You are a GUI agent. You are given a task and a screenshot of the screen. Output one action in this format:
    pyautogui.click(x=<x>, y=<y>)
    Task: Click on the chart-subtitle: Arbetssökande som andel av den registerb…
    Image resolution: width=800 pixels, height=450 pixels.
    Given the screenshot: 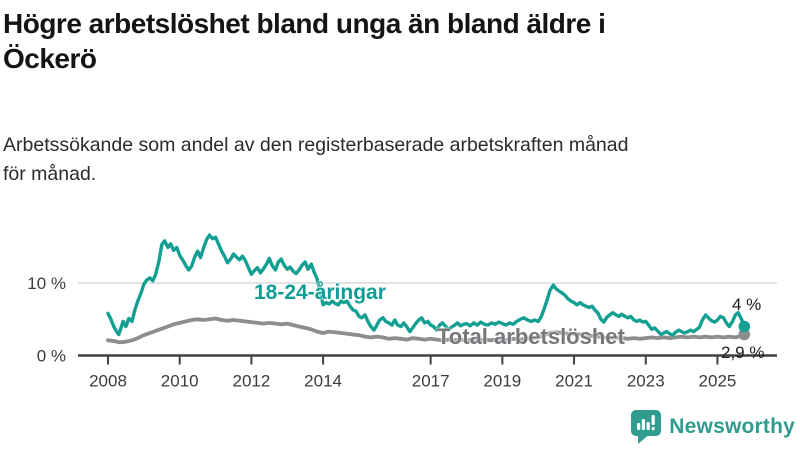 What is the action you would take?
    pyautogui.click(x=400, y=160)
    